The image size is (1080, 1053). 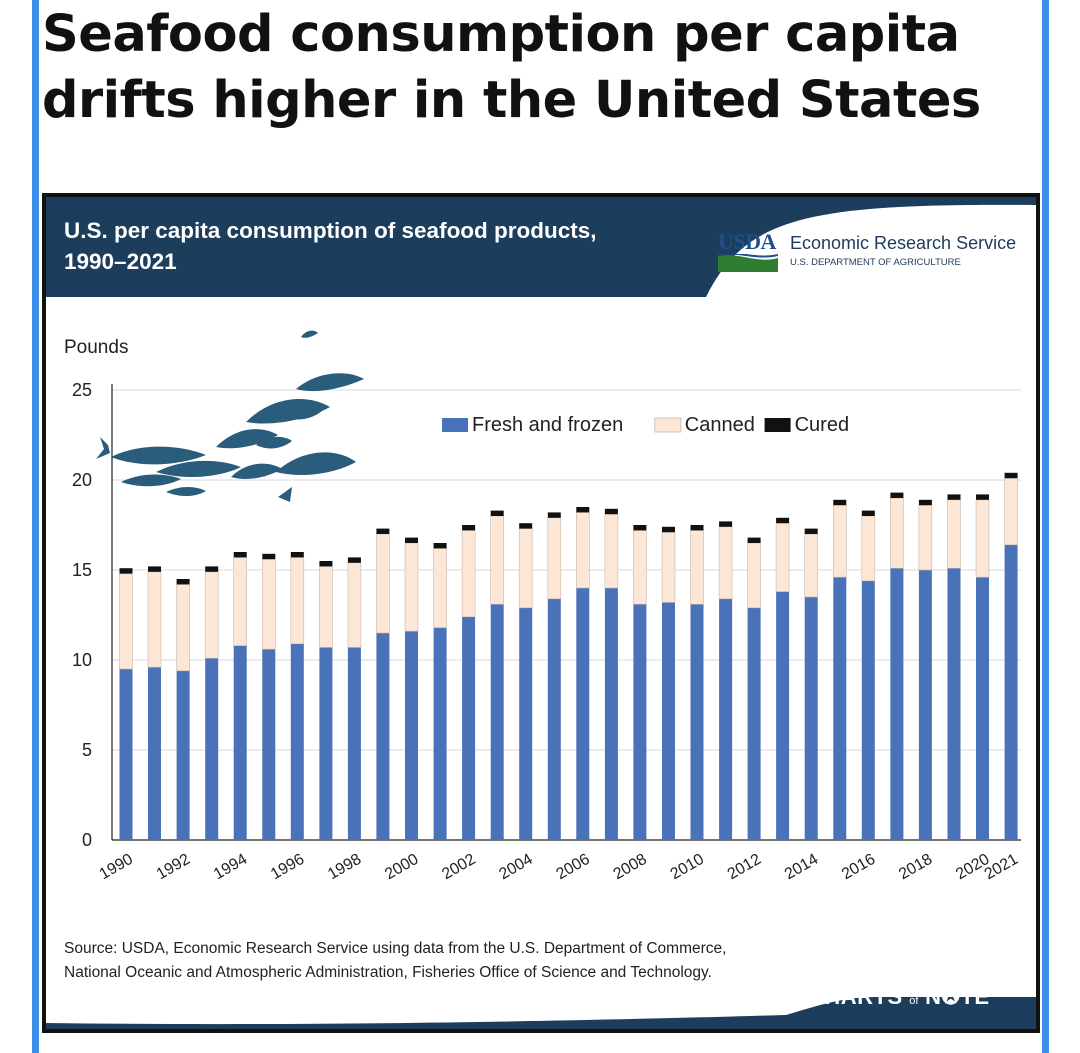 I want to click on x-tick-label: 2014, so click(x=801, y=867).